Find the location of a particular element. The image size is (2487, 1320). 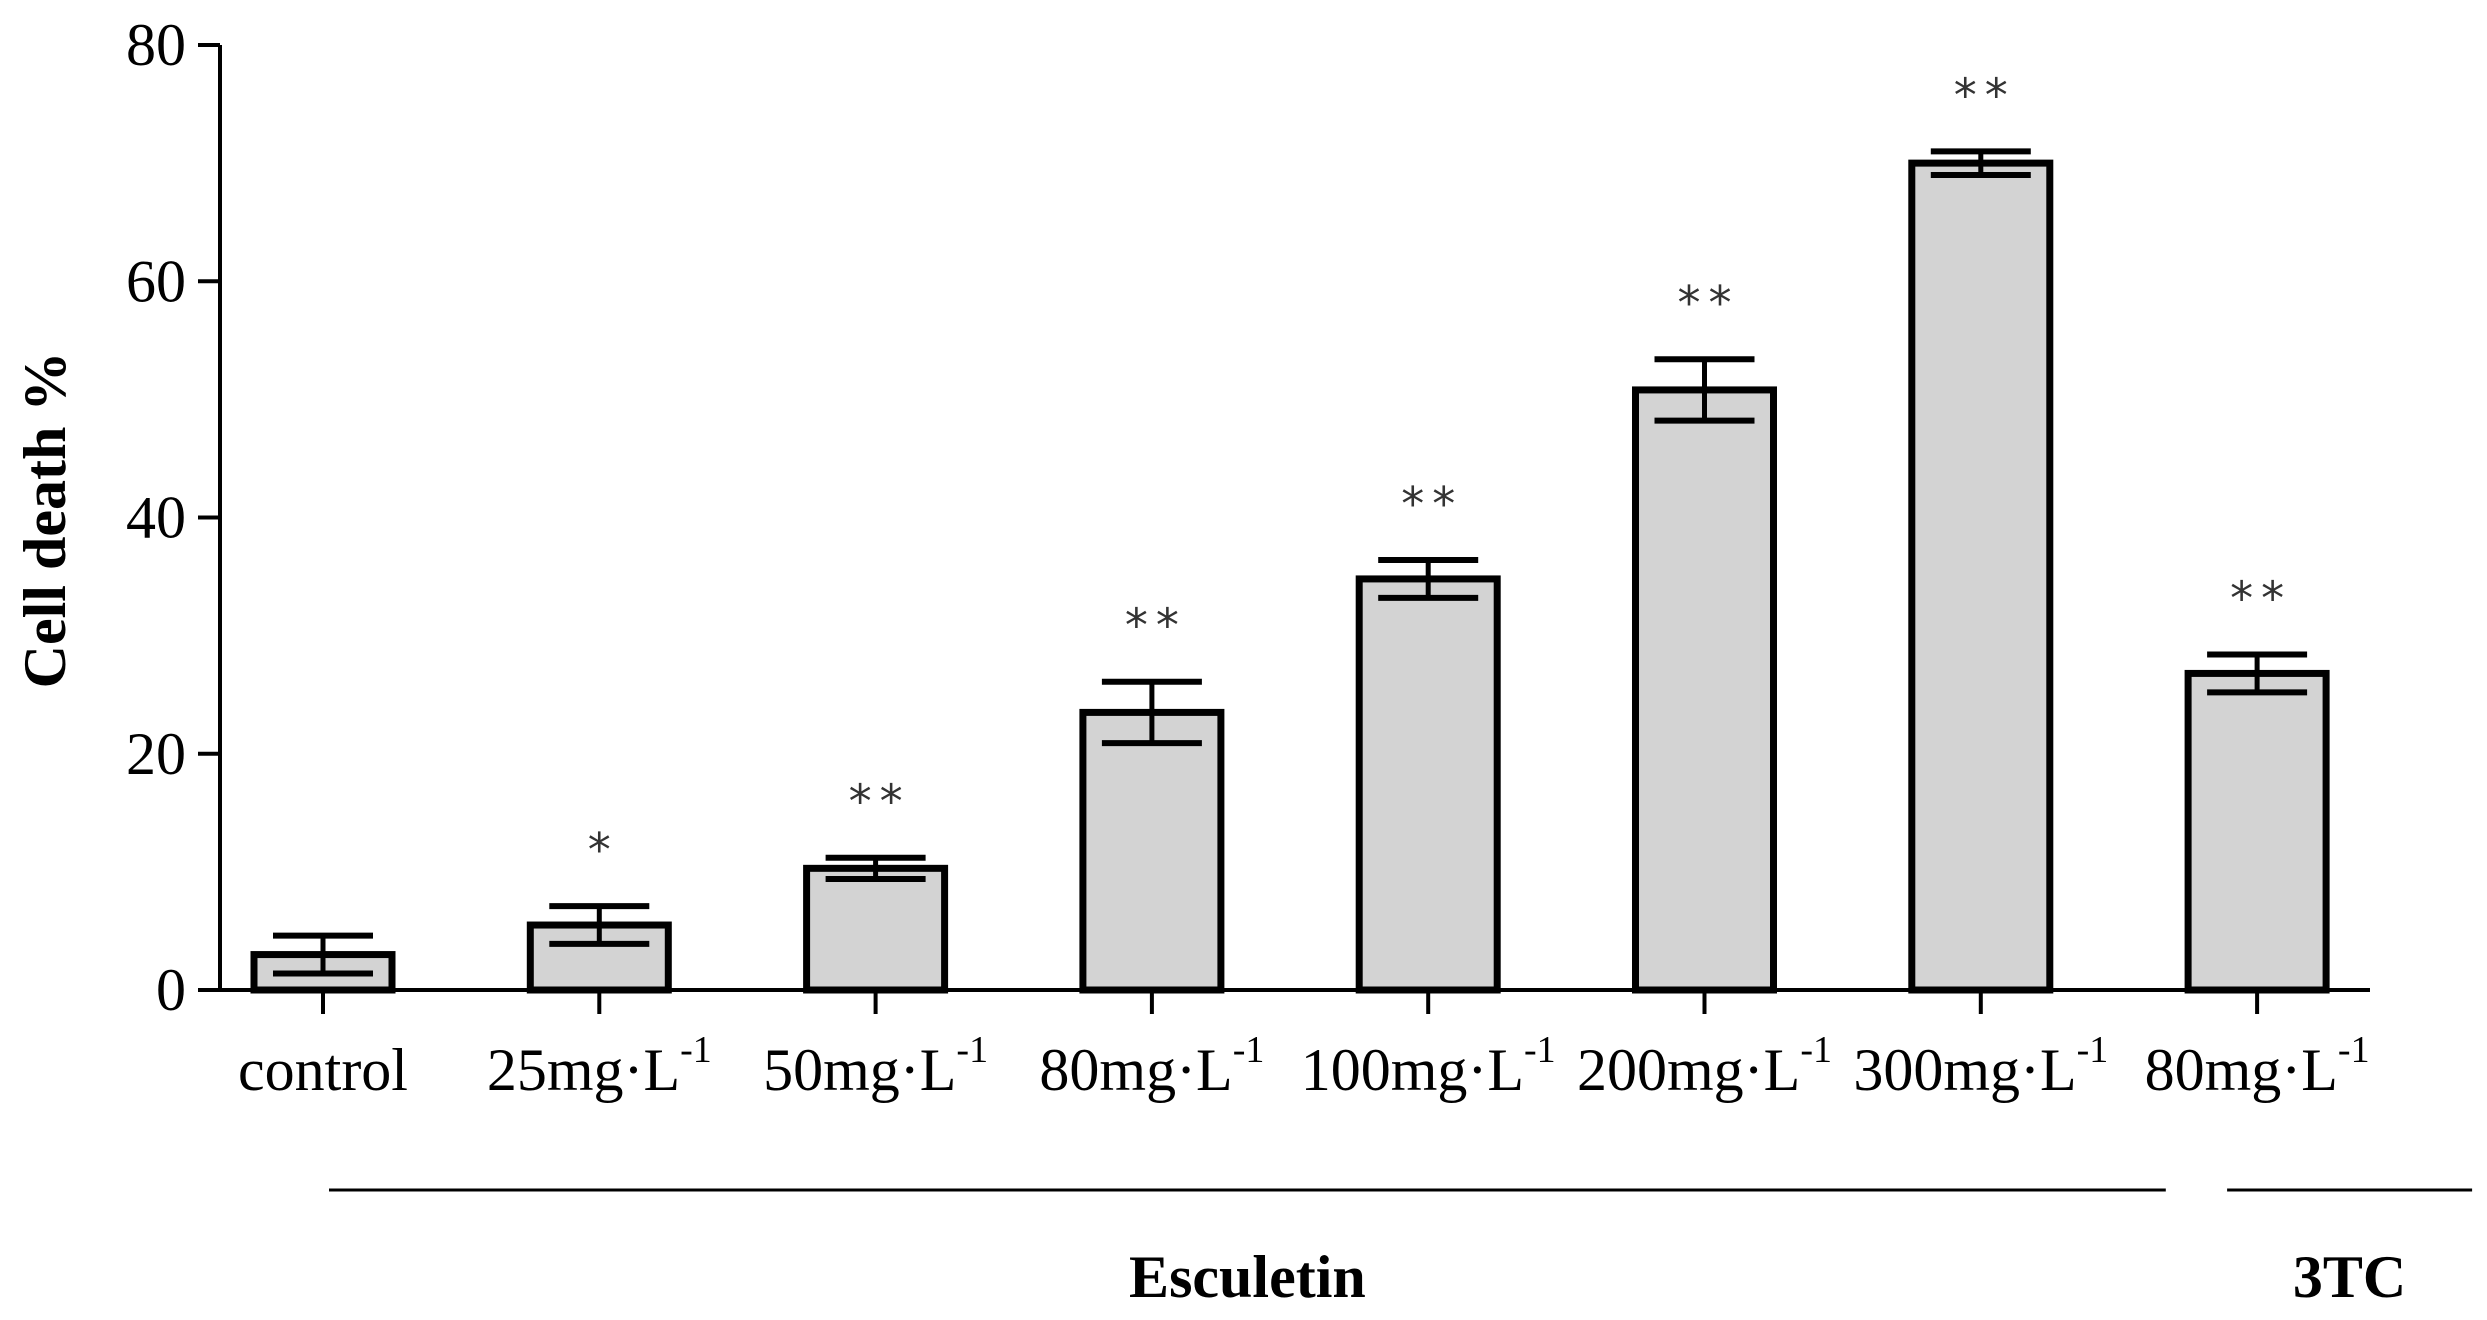

y-tick-label: 20 is located at coordinates (156, 754).